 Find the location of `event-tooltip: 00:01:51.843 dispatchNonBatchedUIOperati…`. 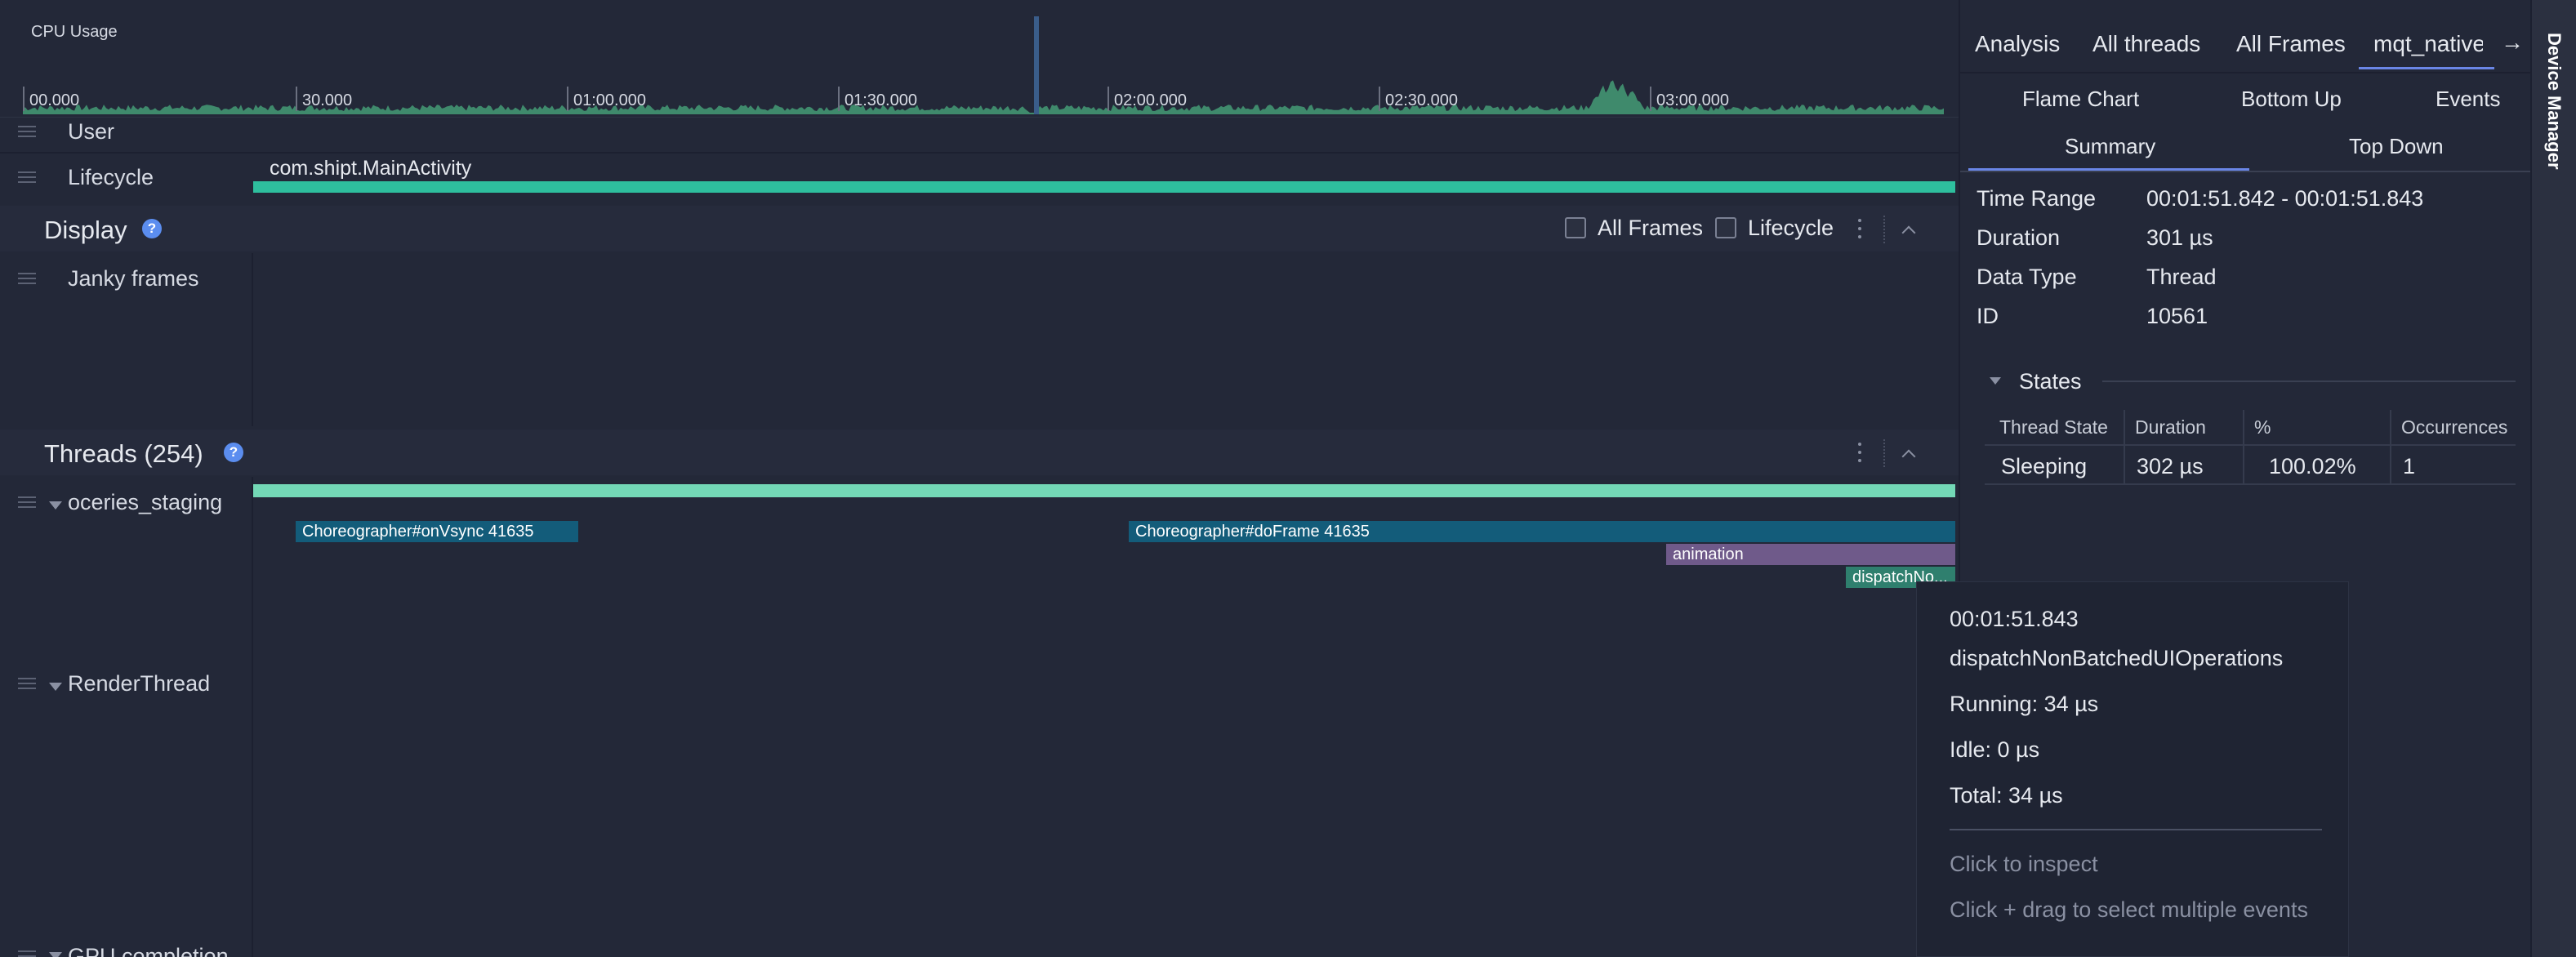

event-tooltip: 00:01:51.843 dispatchNonBatchedUIOperati… is located at coordinates (2132, 769).